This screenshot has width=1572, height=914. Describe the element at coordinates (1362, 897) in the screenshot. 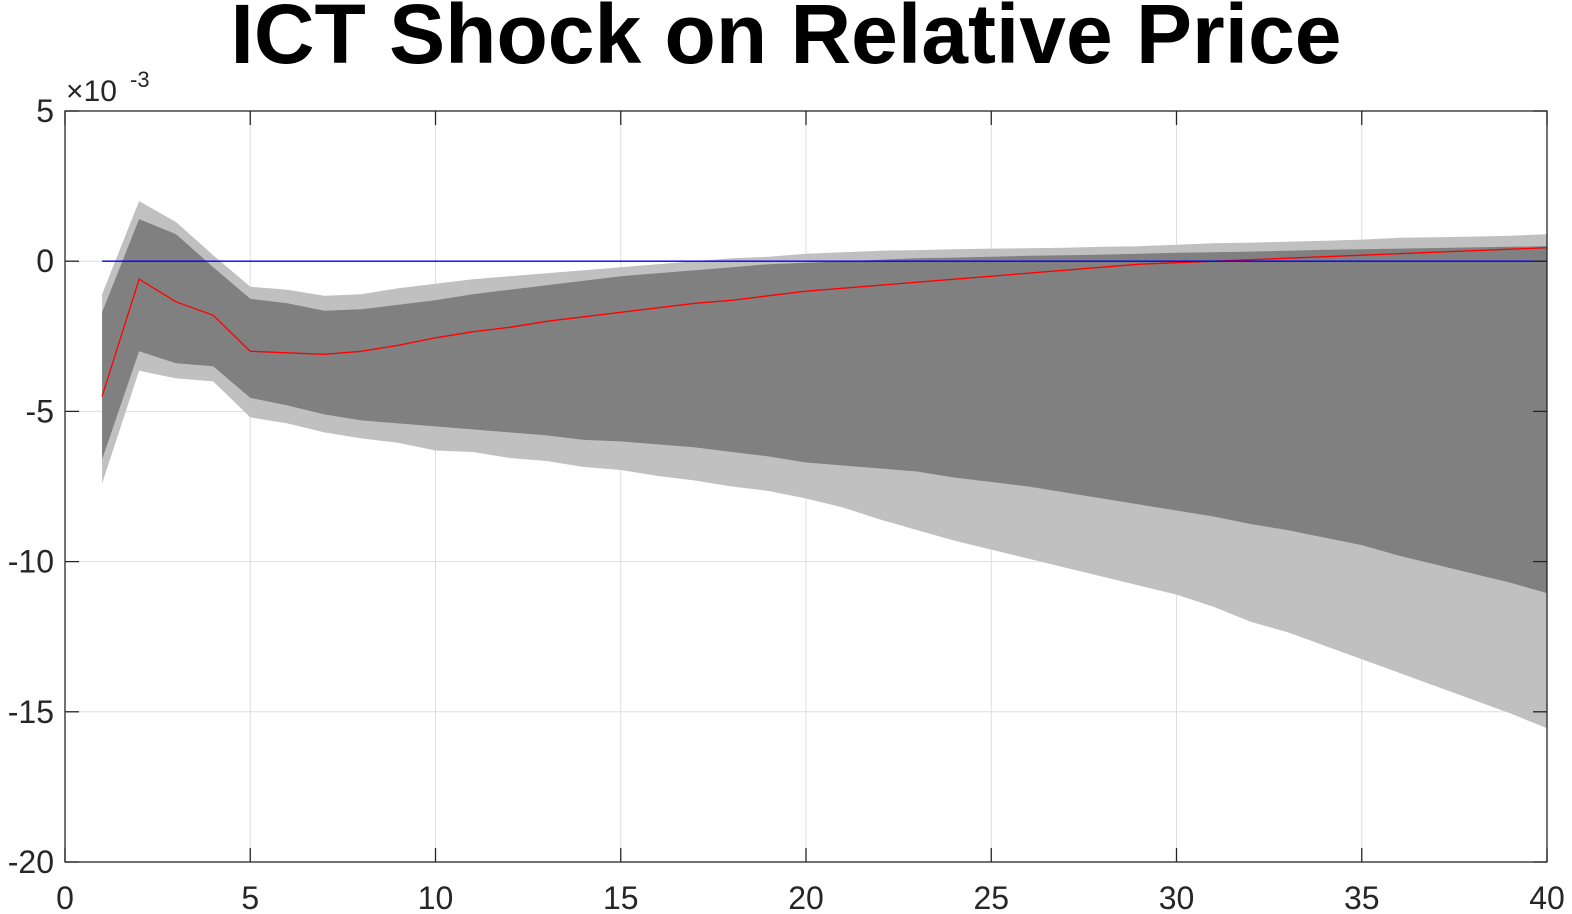

I see `x-tick-label-7: 35` at that location.